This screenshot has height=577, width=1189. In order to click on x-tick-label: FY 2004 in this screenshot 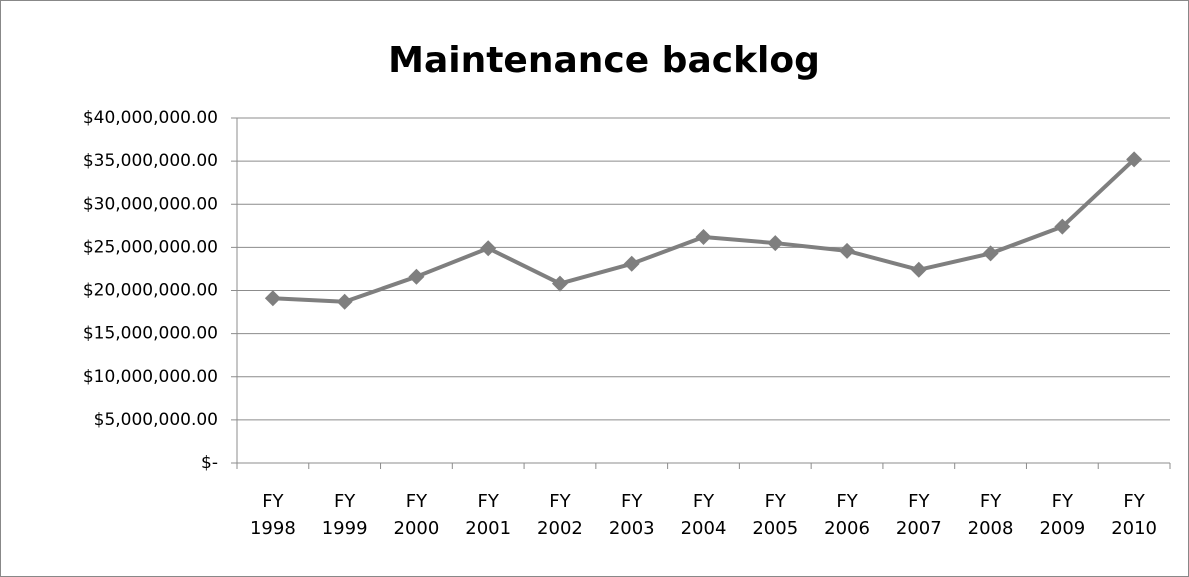, I will do `click(703, 515)`.